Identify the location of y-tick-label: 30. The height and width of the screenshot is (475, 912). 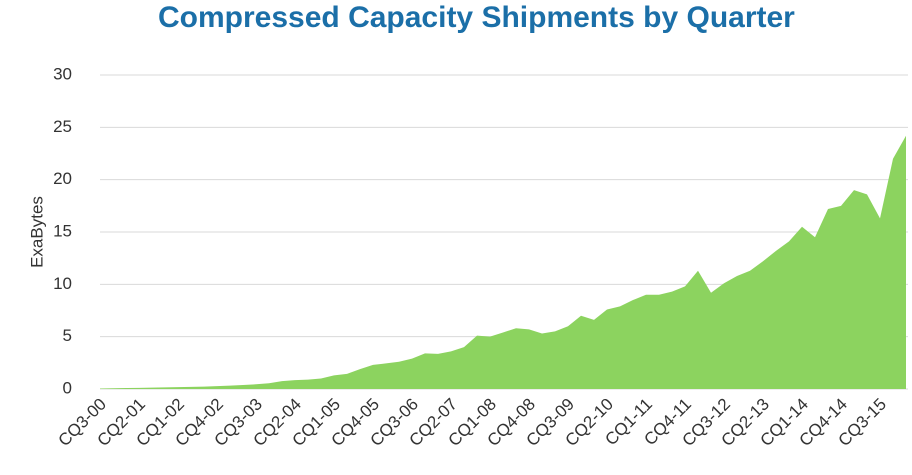
(62, 73).